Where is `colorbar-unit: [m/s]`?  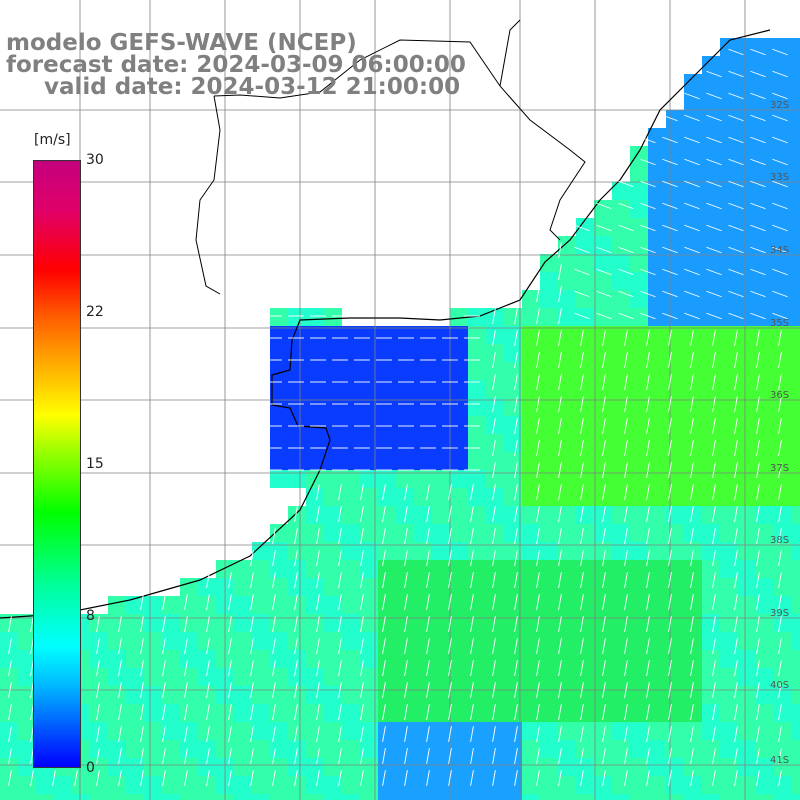 colorbar-unit: [m/s] is located at coordinates (52, 140).